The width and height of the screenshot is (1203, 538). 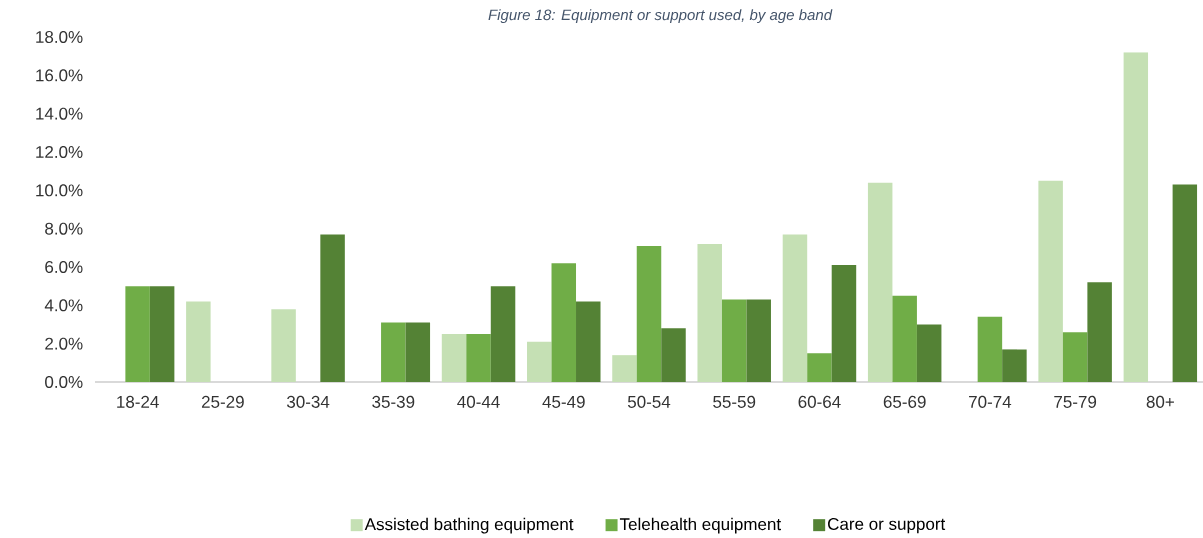 I want to click on x-tick-label: 60-64, so click(x=819, y=401).